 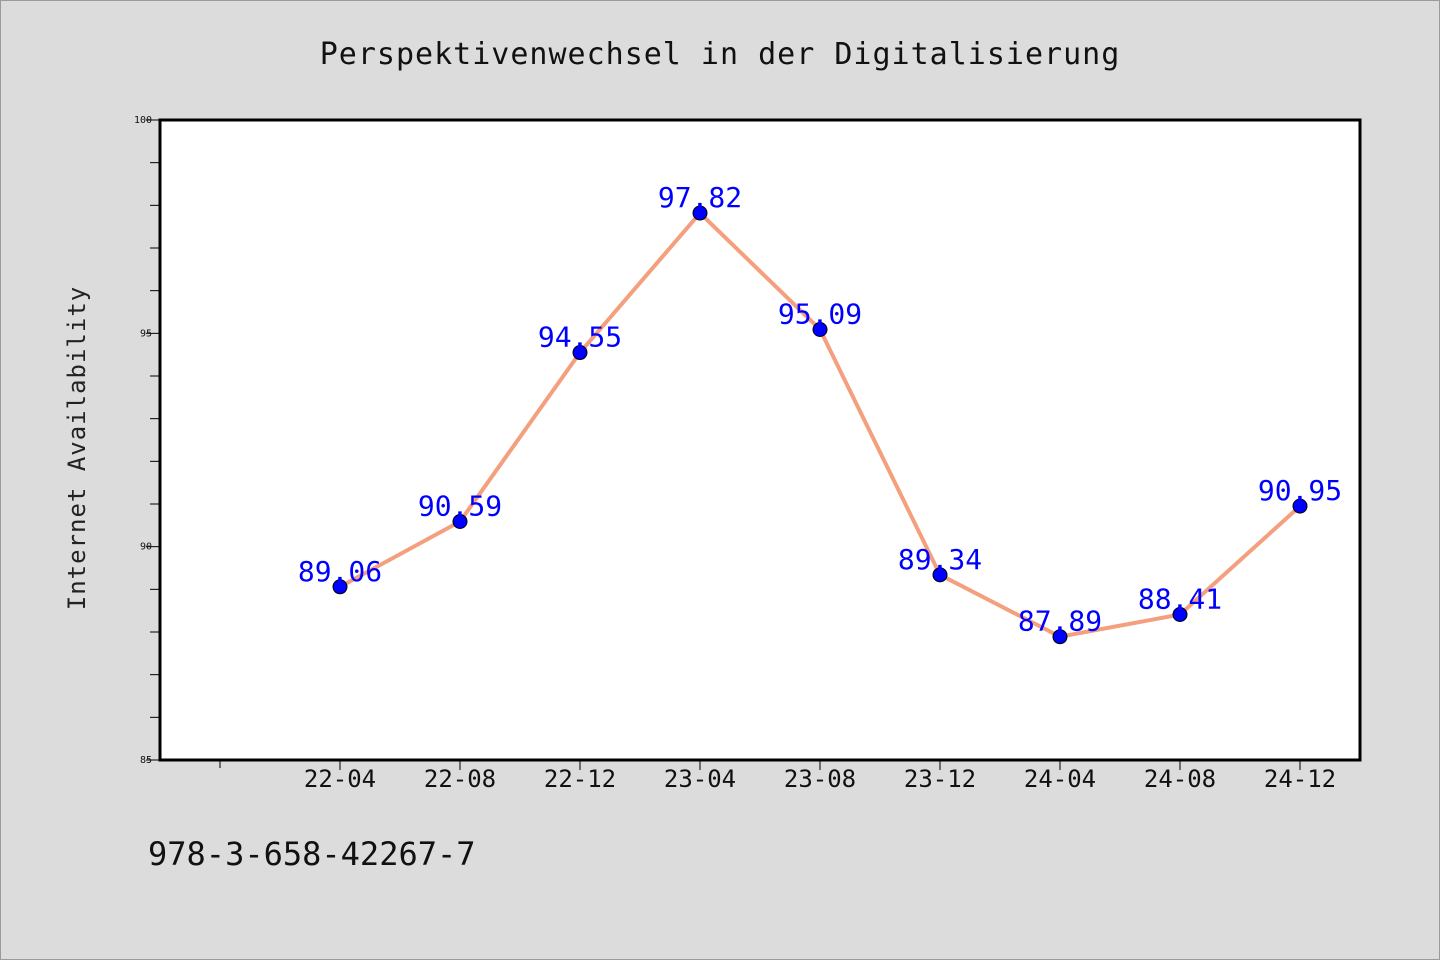 What do you see at coordinates (940, 779) in the screenshot?
I see `x-tick-label: 23-12` at bounding box center [940, 779].